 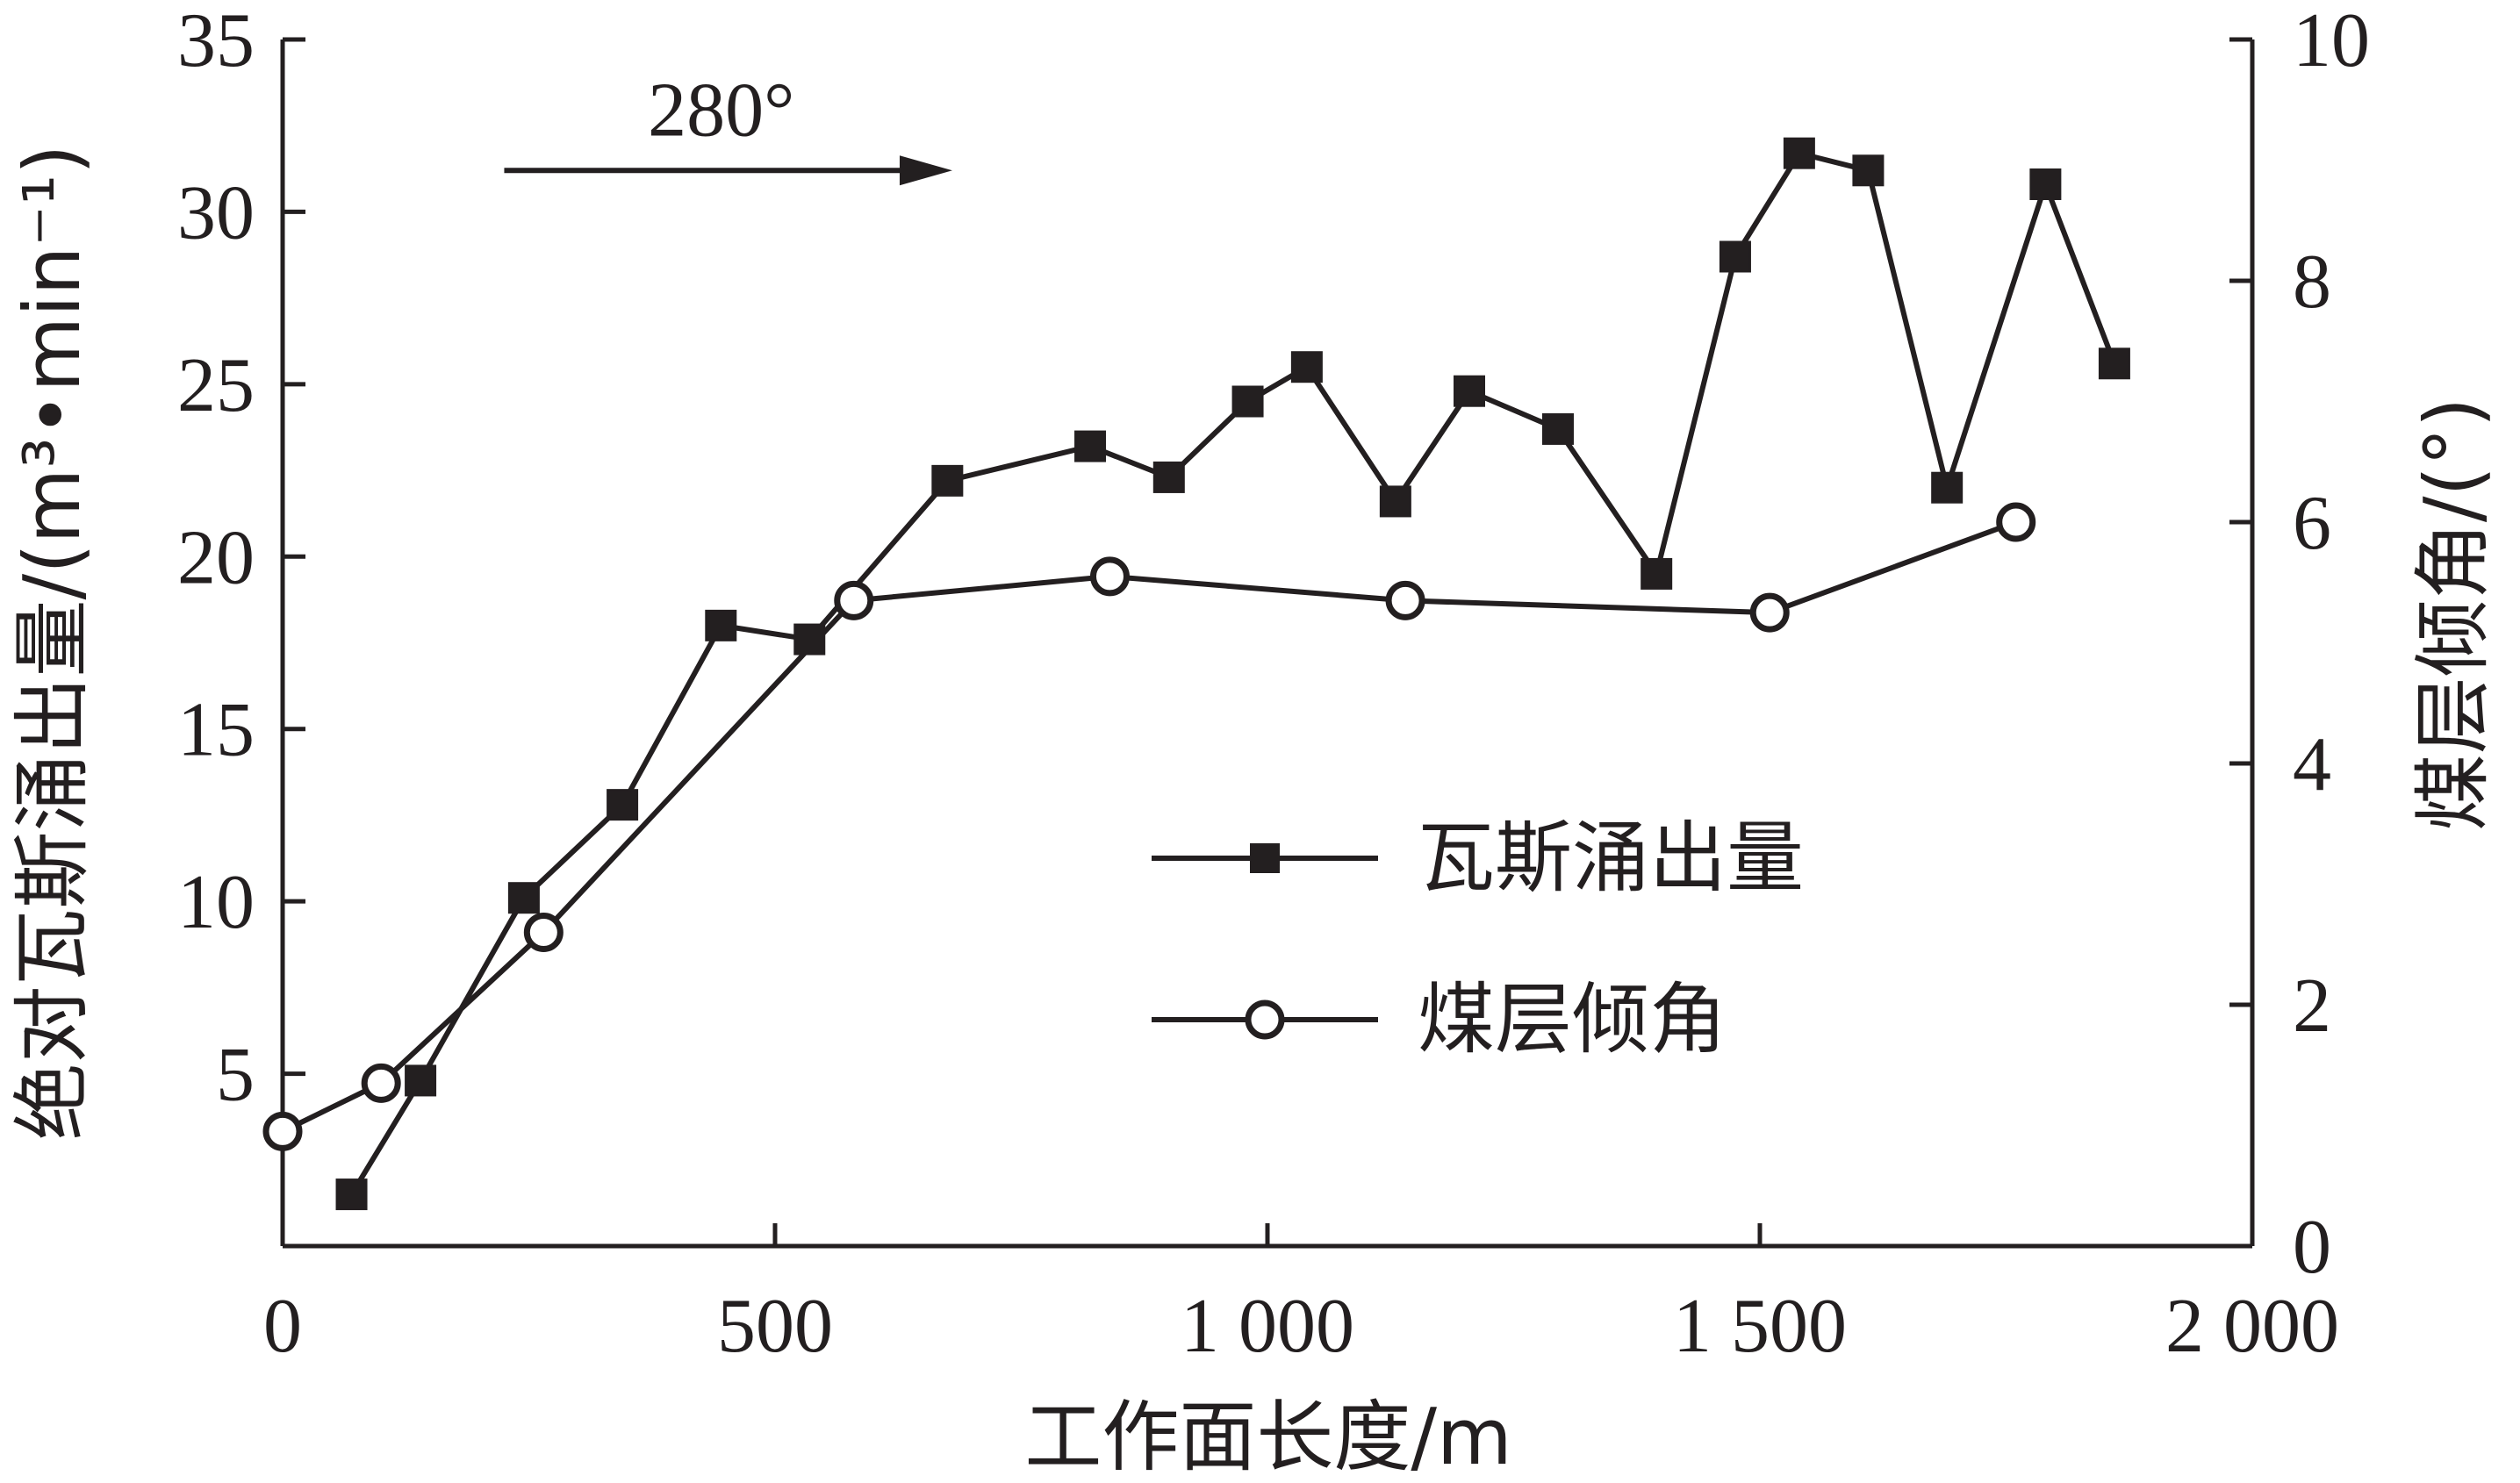 I want to click on y-left-tick-label: 25, so click(x=216, y=385).